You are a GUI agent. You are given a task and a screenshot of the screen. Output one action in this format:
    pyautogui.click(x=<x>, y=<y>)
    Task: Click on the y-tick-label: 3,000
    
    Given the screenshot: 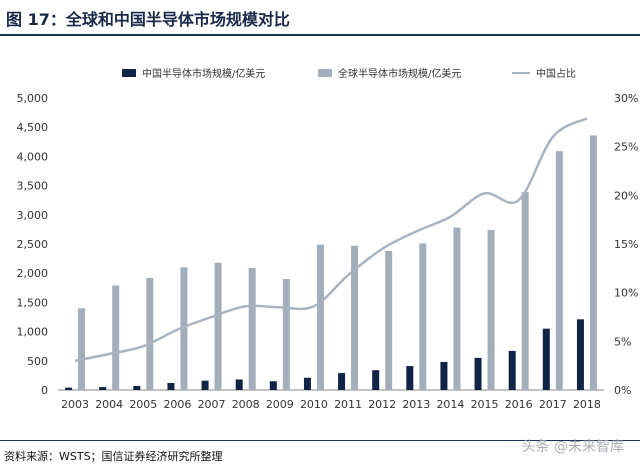 What is the action you would take?
    pyautogui.click(x=33, y=215)
    